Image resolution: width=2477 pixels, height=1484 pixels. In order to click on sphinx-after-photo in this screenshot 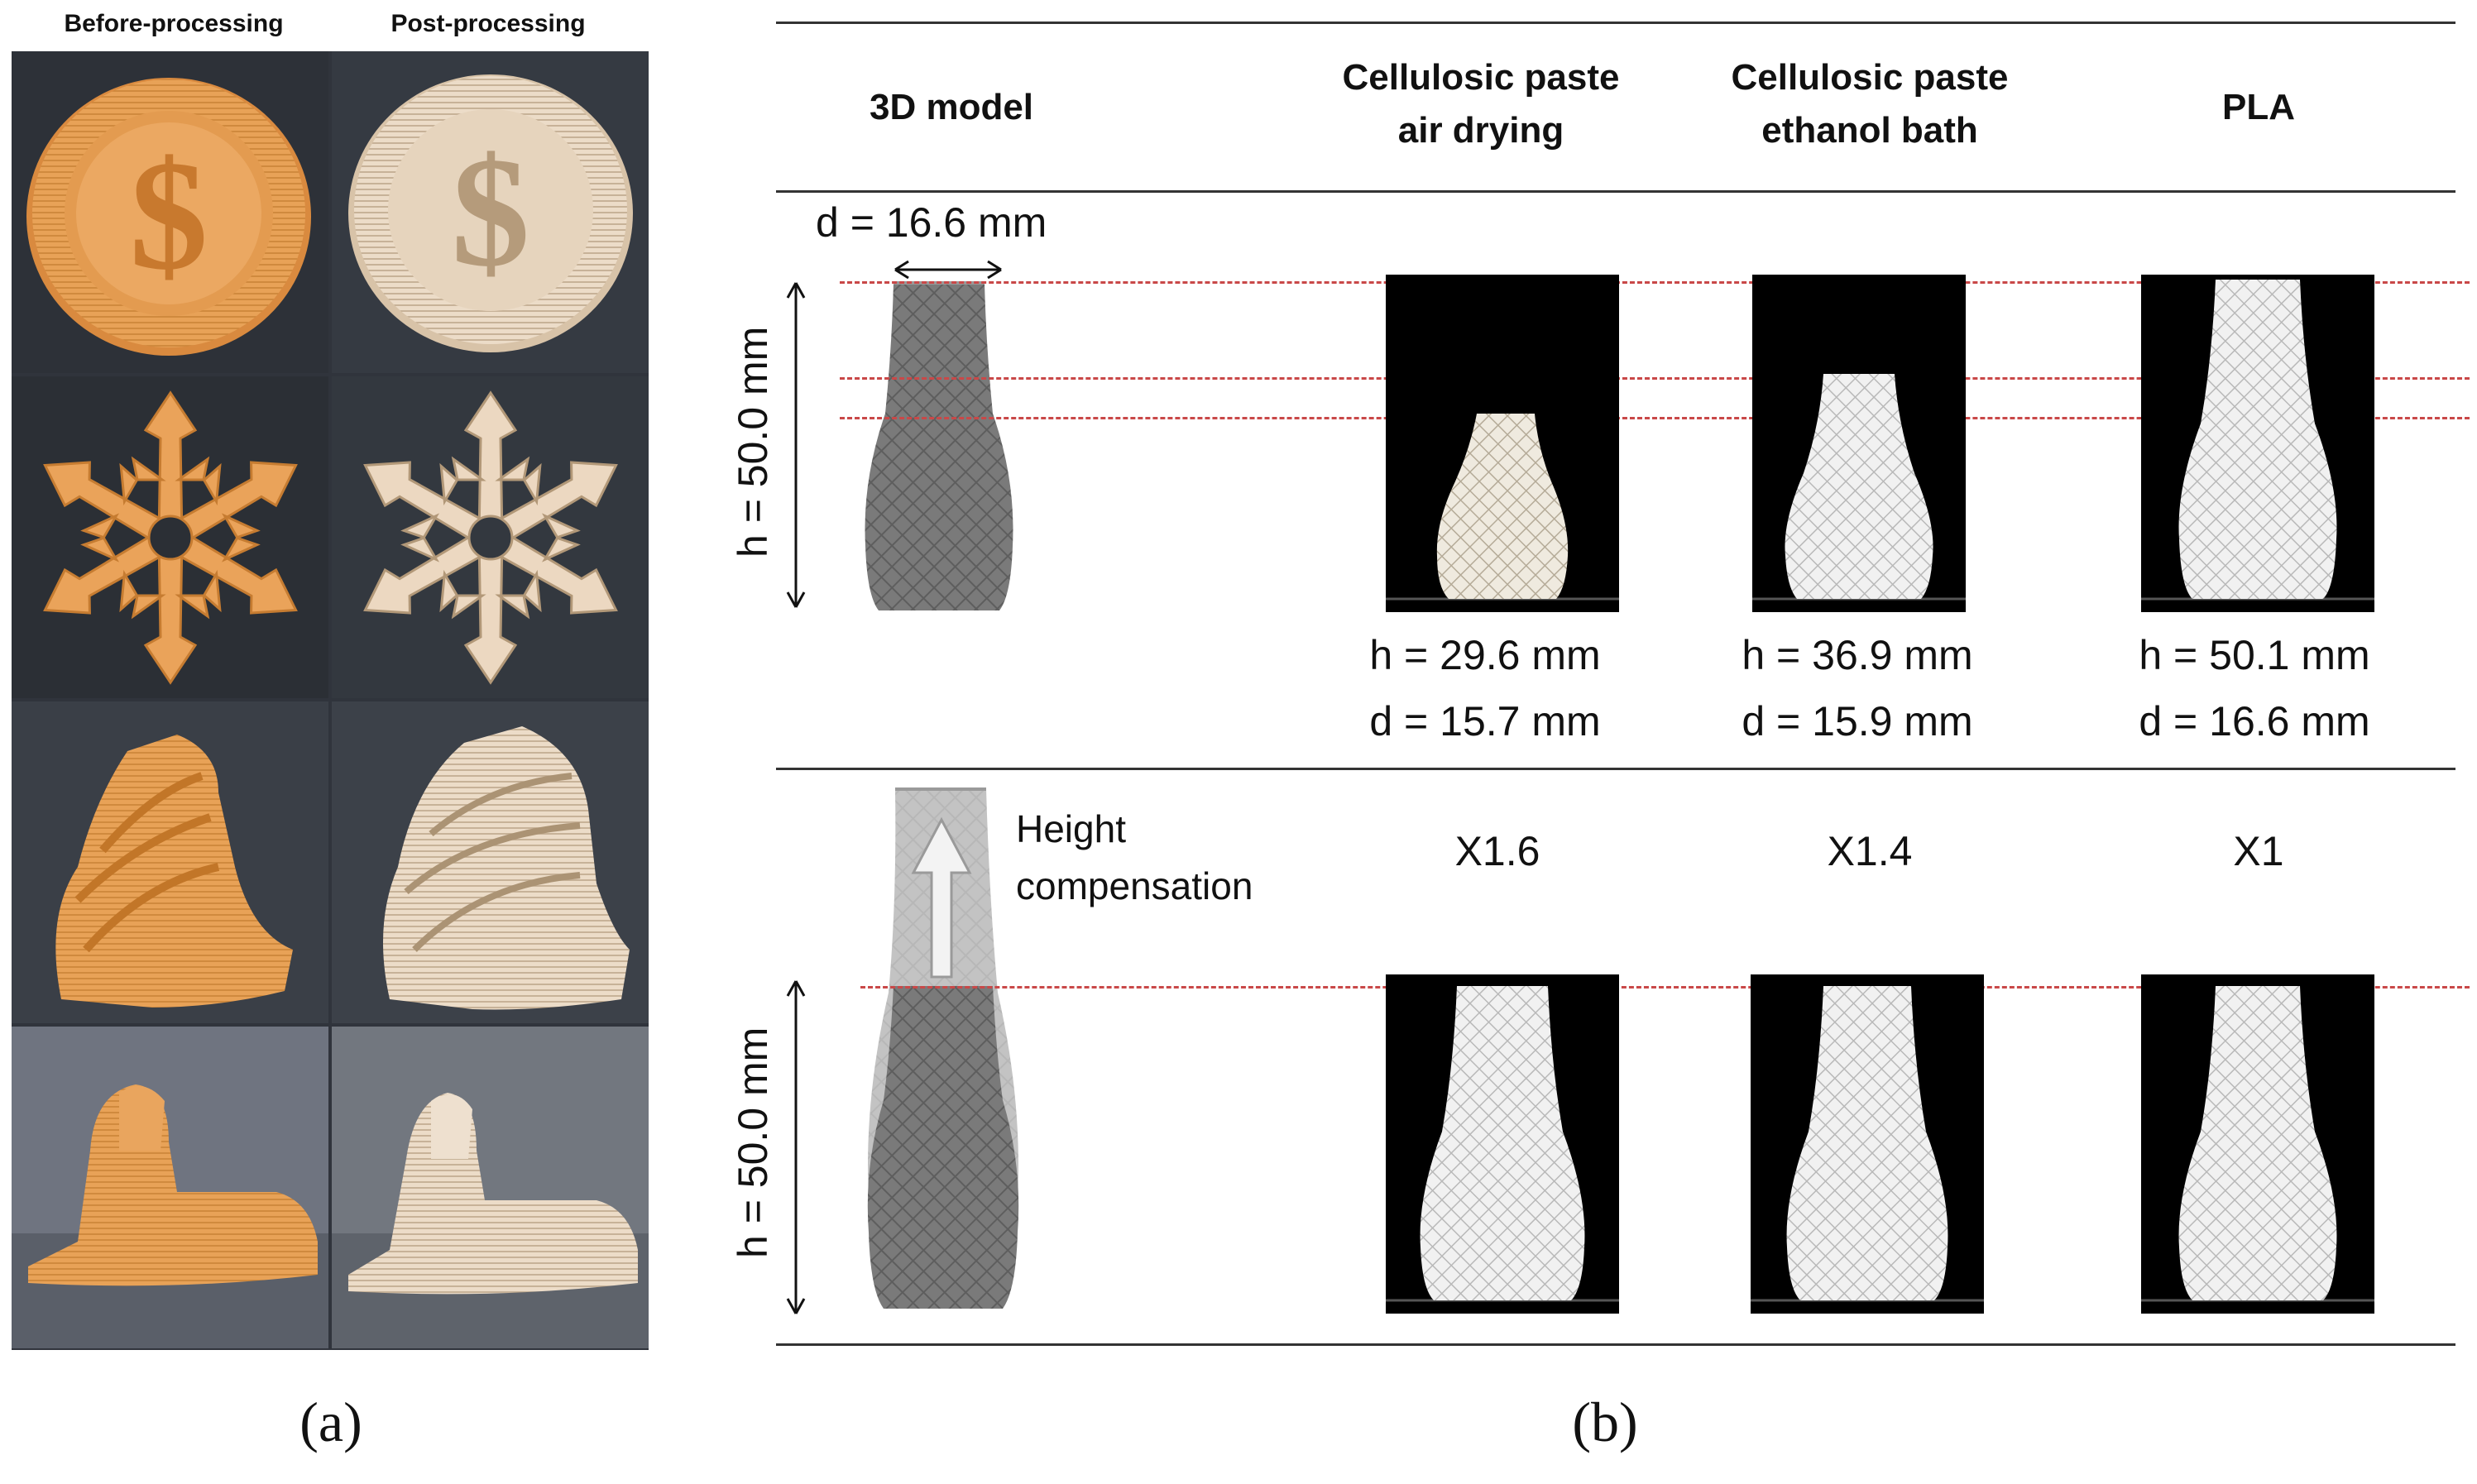, I will do `click(491, 1187)`.